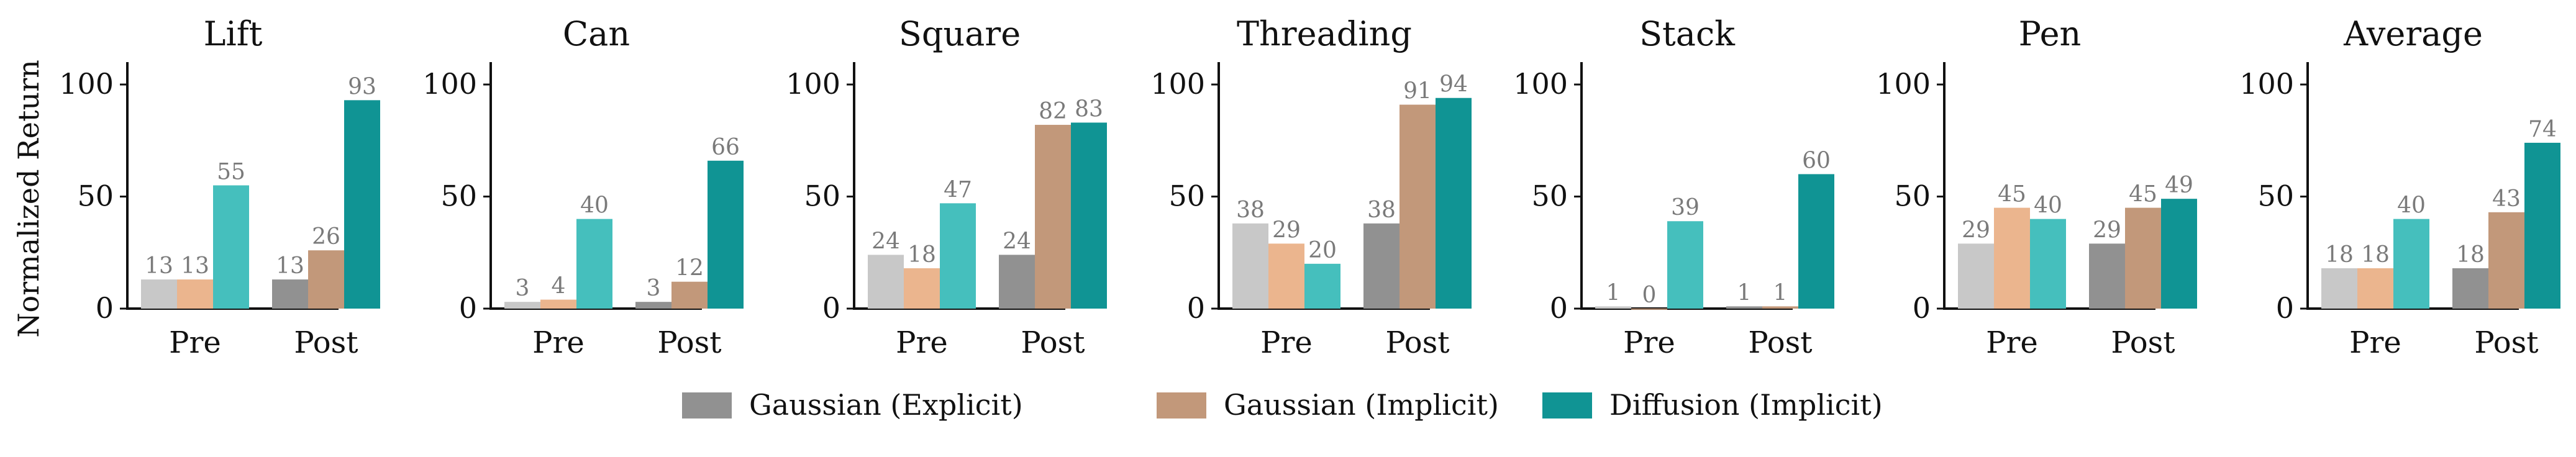 This screenshot has width=2576, height=457. Describe the element at coordinates (2050, 33) in the screenshot. I see `panel-title: Pen` at that location.